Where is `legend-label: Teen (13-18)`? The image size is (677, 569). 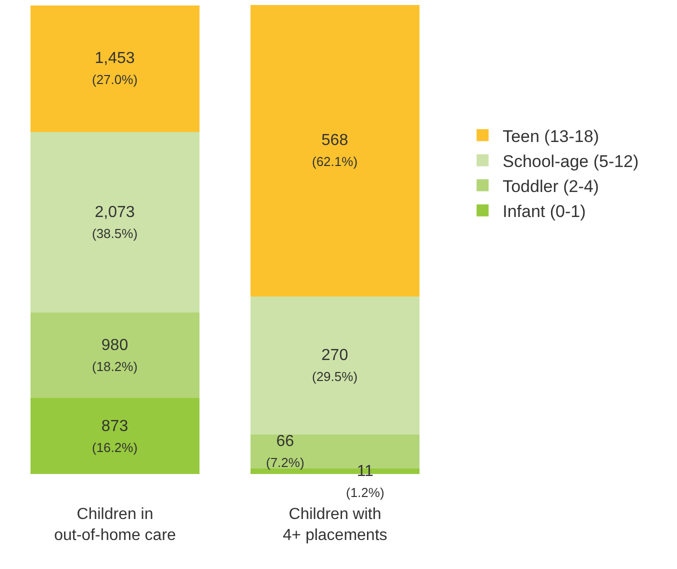 legend-label: Teen (13-18) is located at coordinates (550, 136).